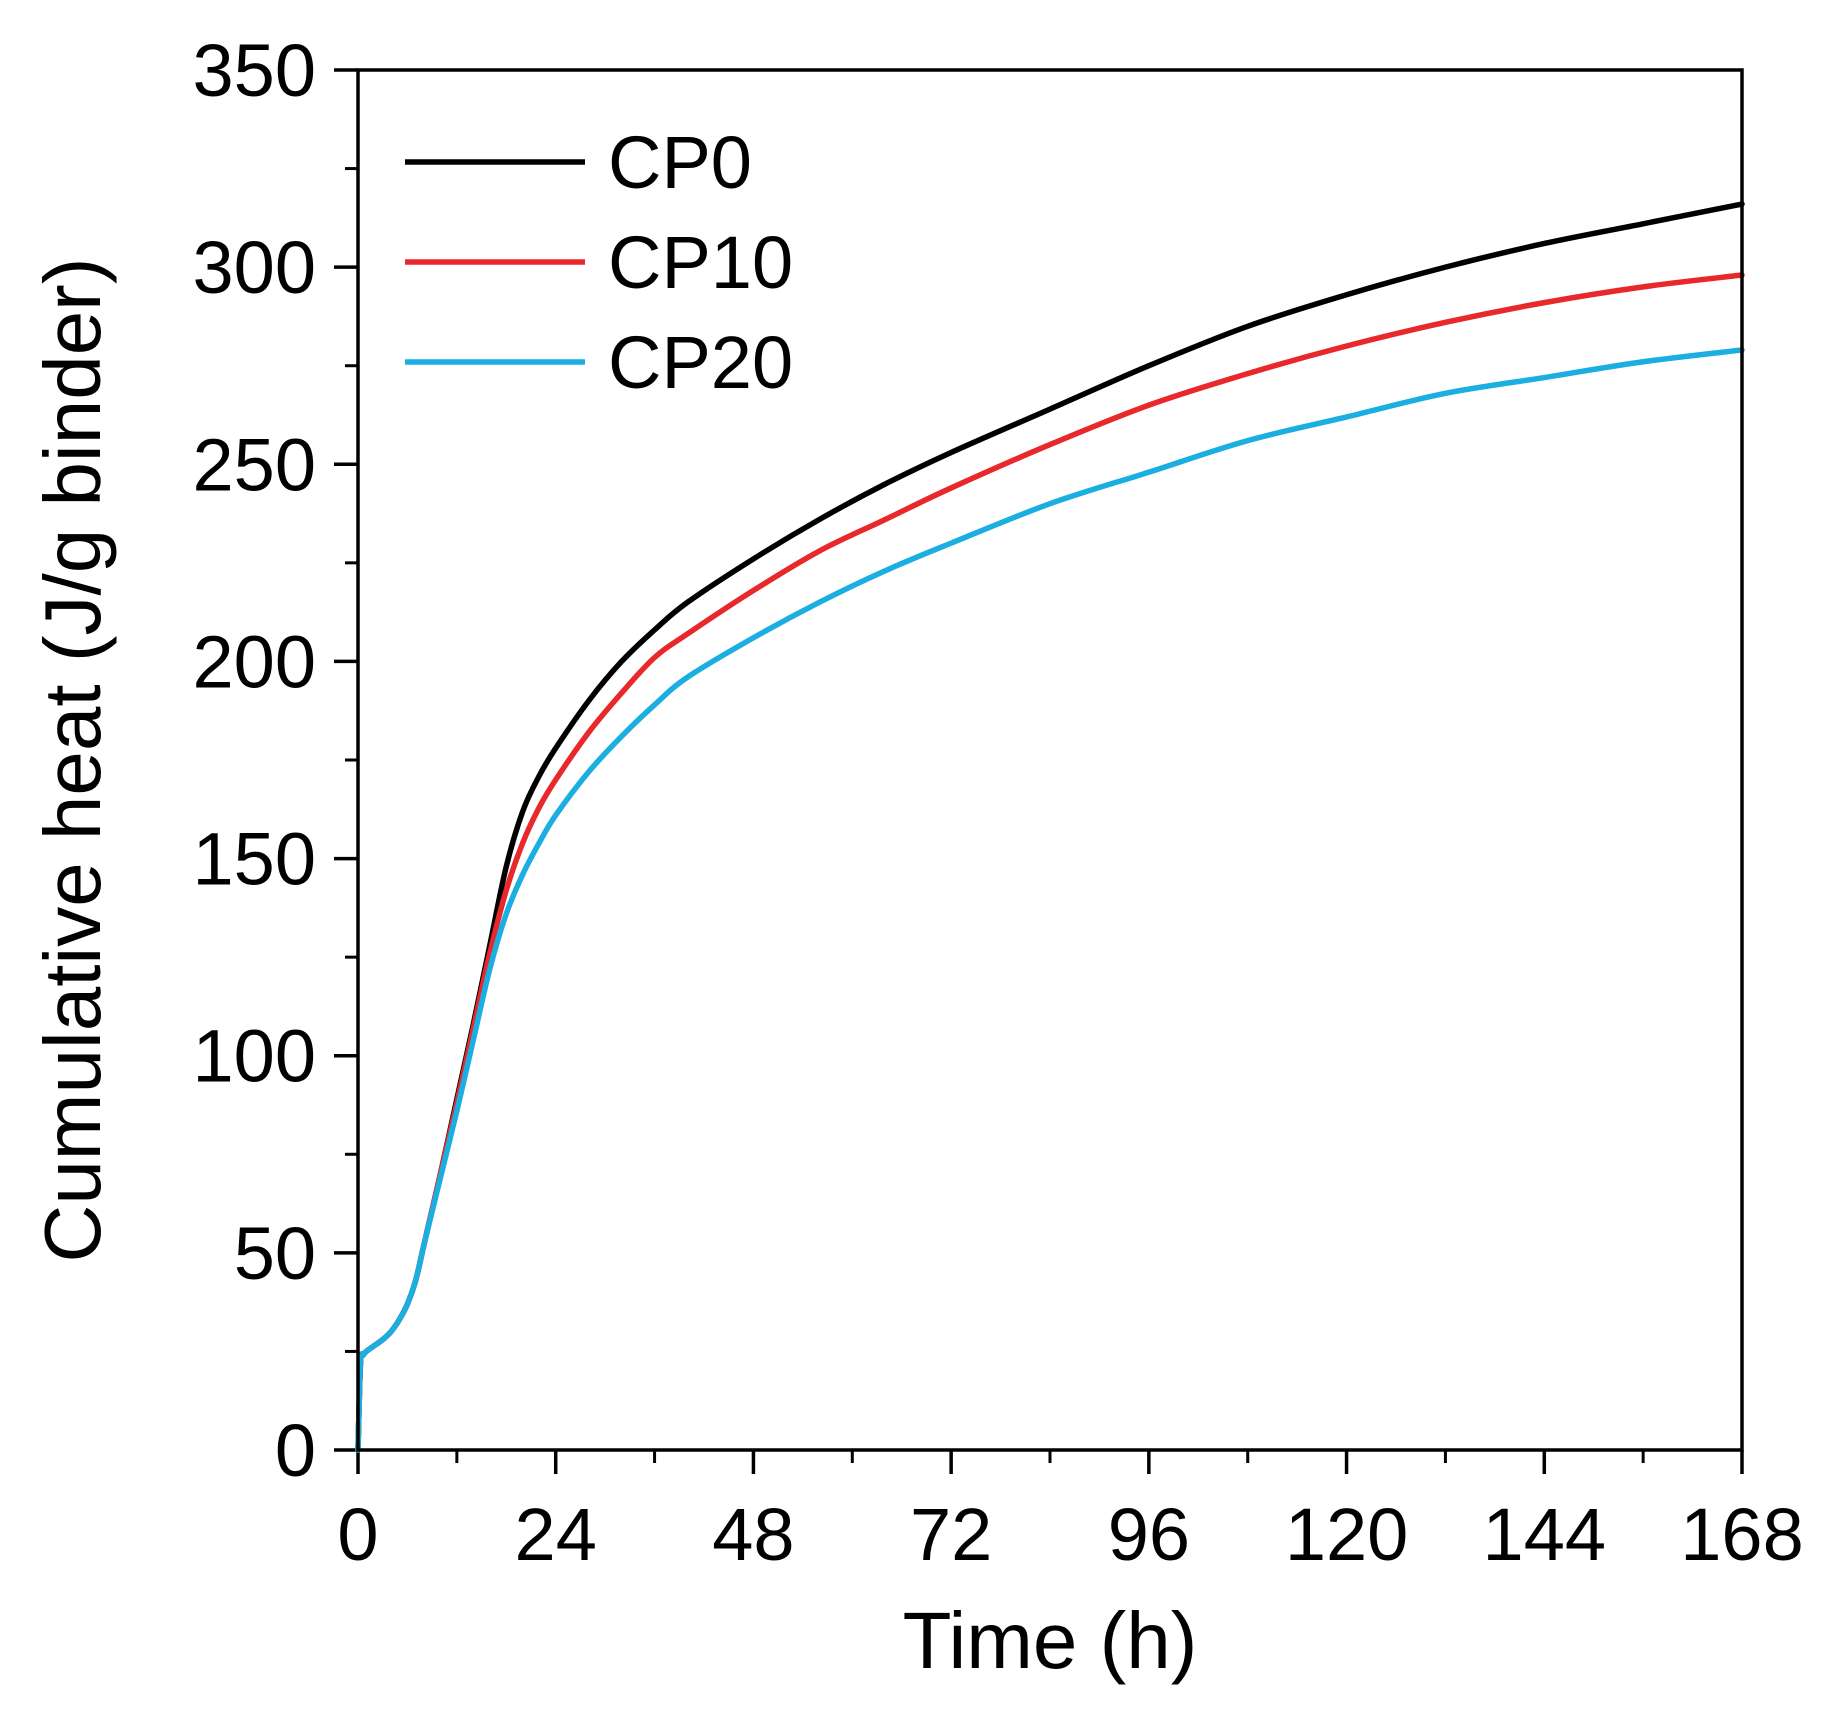 This screenshot has height=1731, width=1822. What do you see at coordinates (1741, 1534) in the screenshot?
I see `x-tick-label: 168` at bounding box center [1741, 1534].